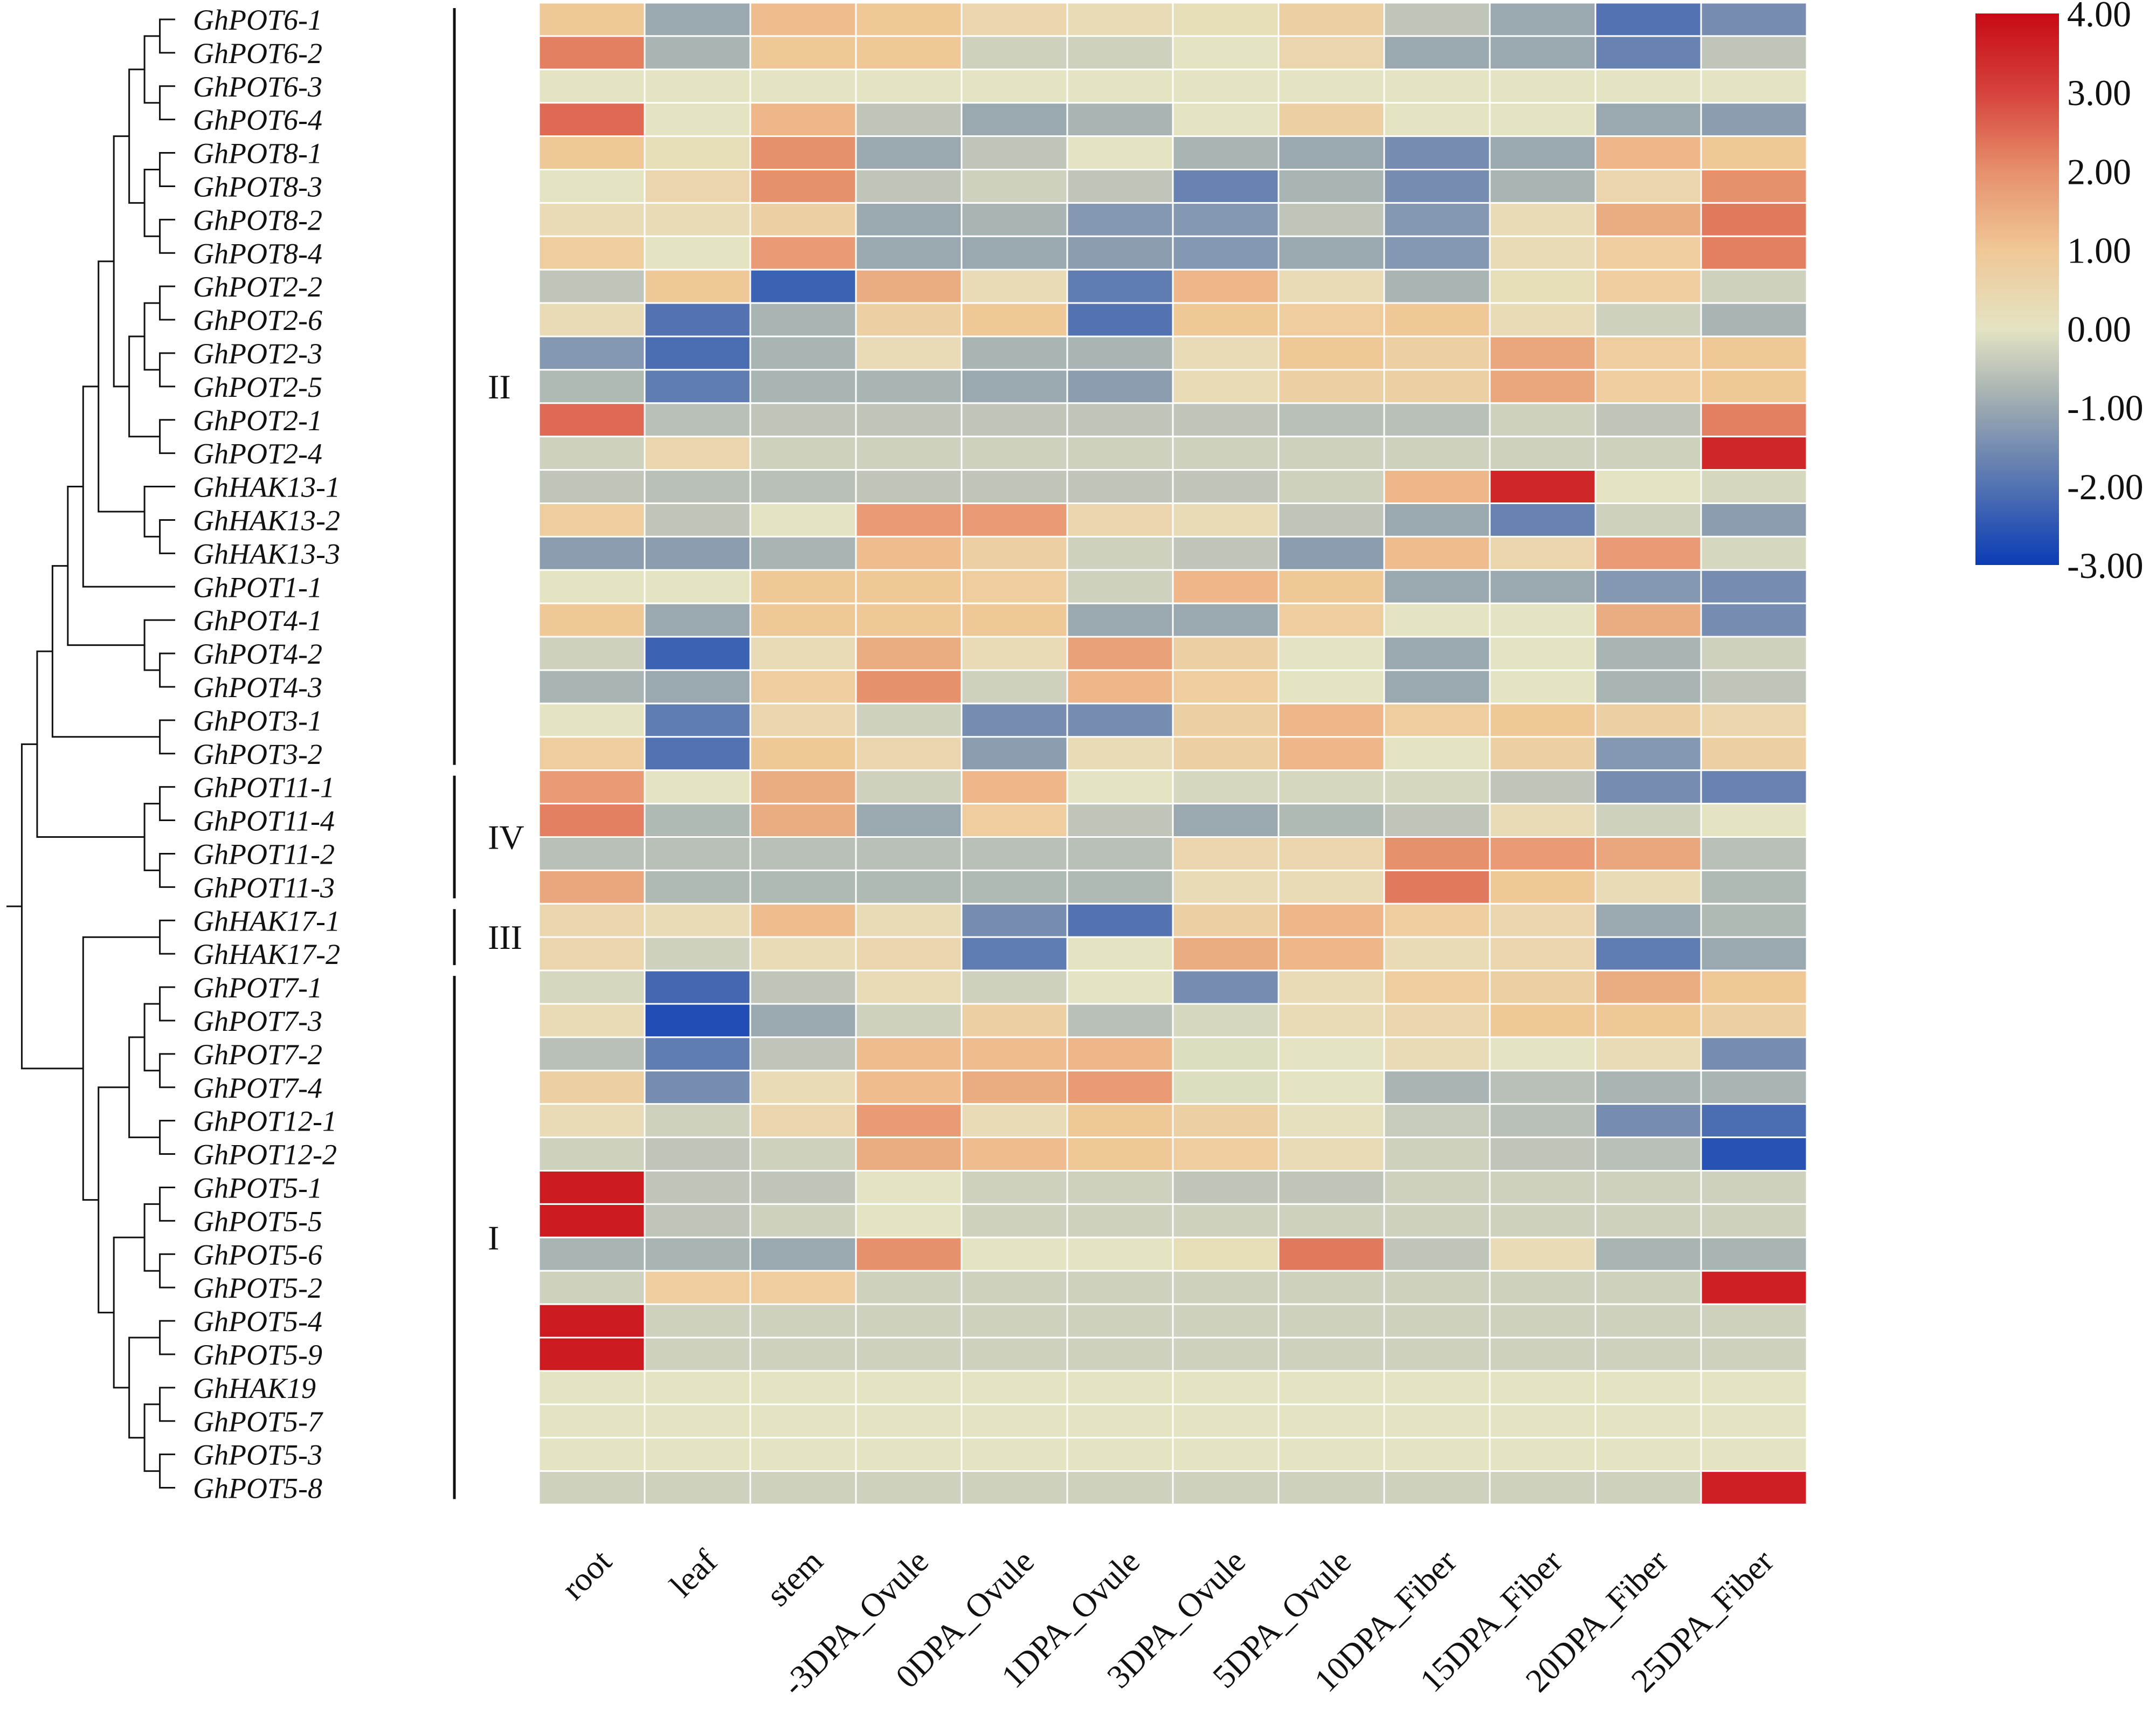  What do you see at coordinates (2099, 17) in the screenshot?
I see `colorbar-tick-label: 4.00` at bounding box center [2099, 17].